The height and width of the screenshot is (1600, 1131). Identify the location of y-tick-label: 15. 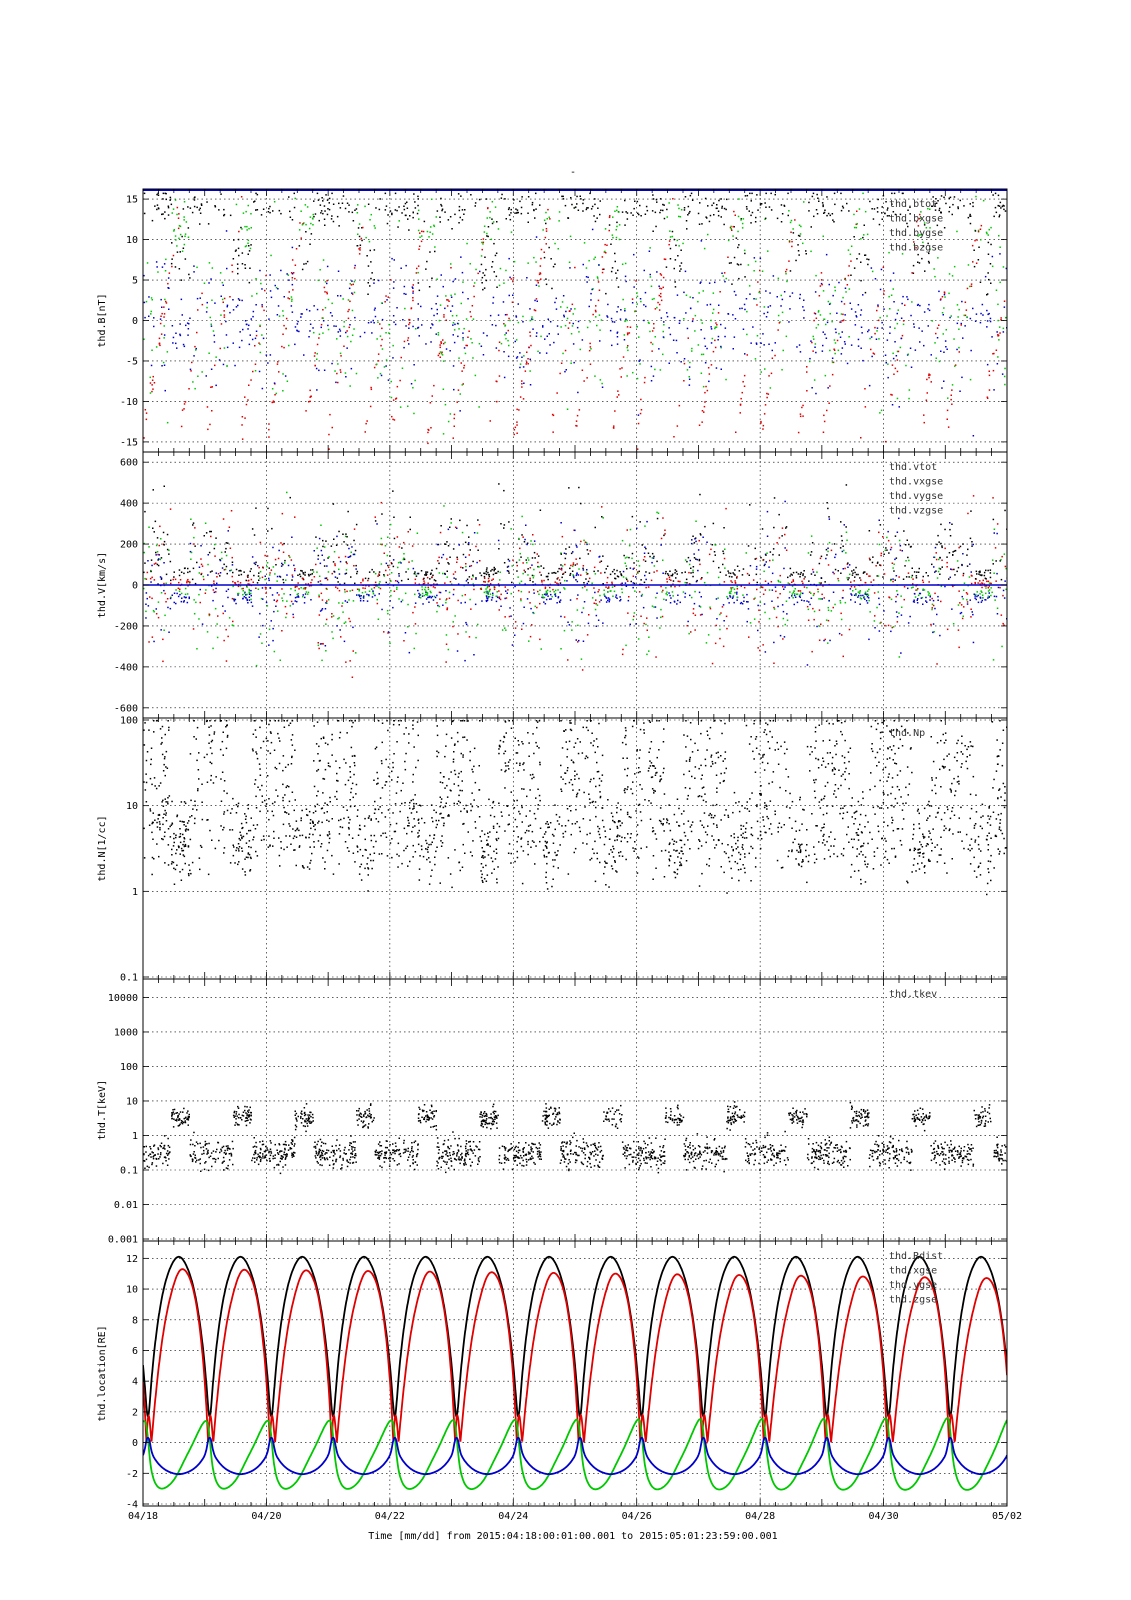
(132, 200).